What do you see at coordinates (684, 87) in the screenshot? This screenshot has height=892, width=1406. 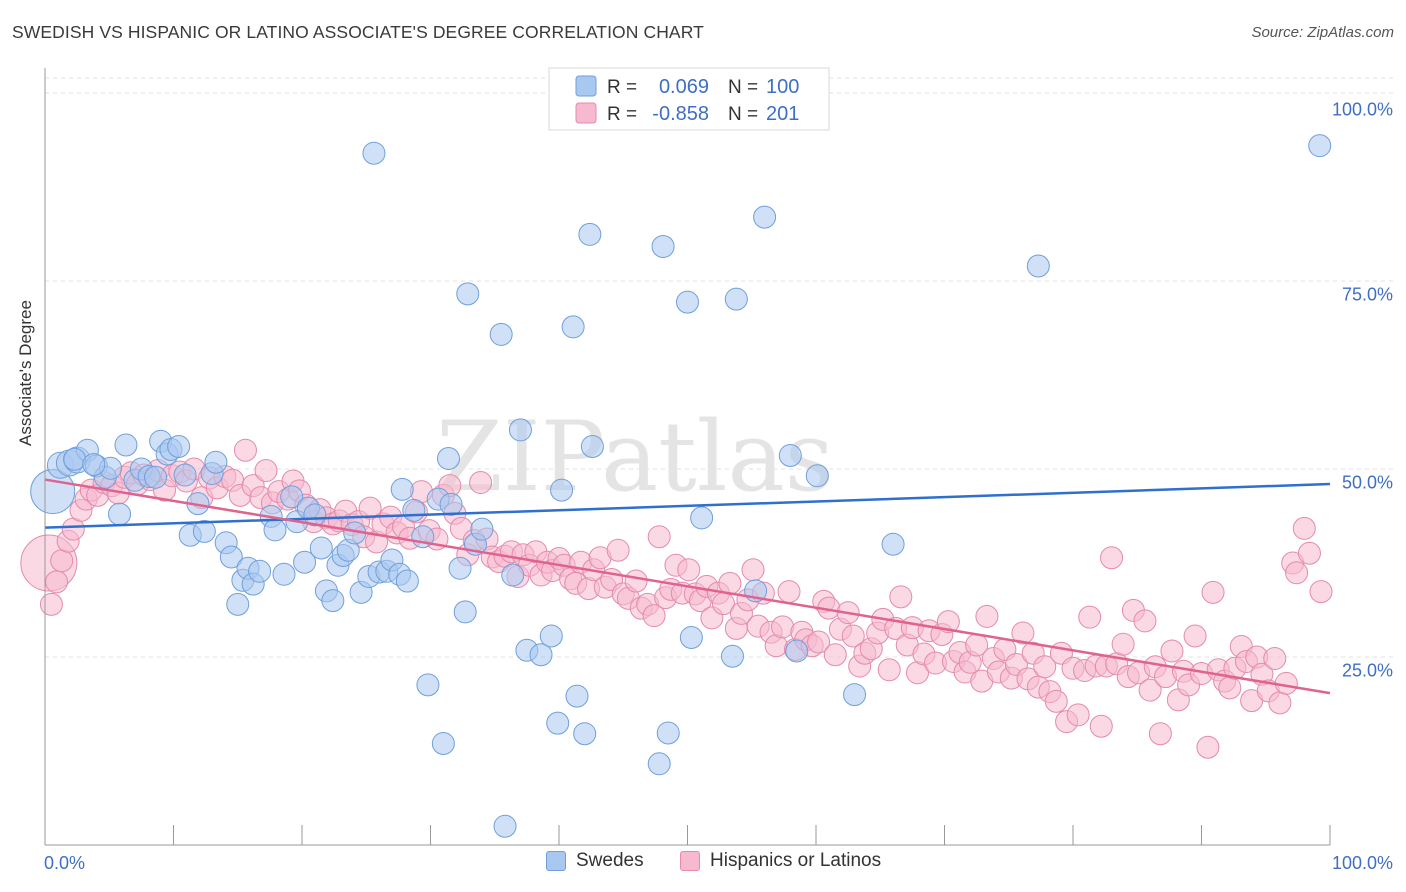 I see `legend-r-value: 0.069` at bounding box center [684, 87].